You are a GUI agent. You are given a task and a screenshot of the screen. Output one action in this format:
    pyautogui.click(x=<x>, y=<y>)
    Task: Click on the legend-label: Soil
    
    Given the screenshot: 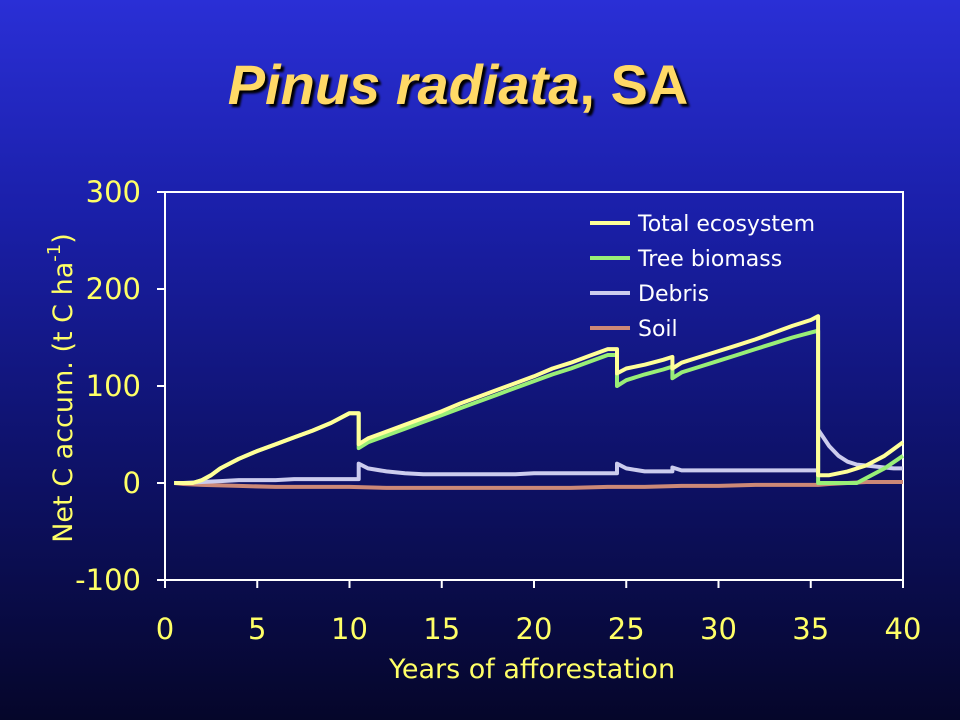 What is the action you would take?
    pyautogui.click(x=658, y=329)
    